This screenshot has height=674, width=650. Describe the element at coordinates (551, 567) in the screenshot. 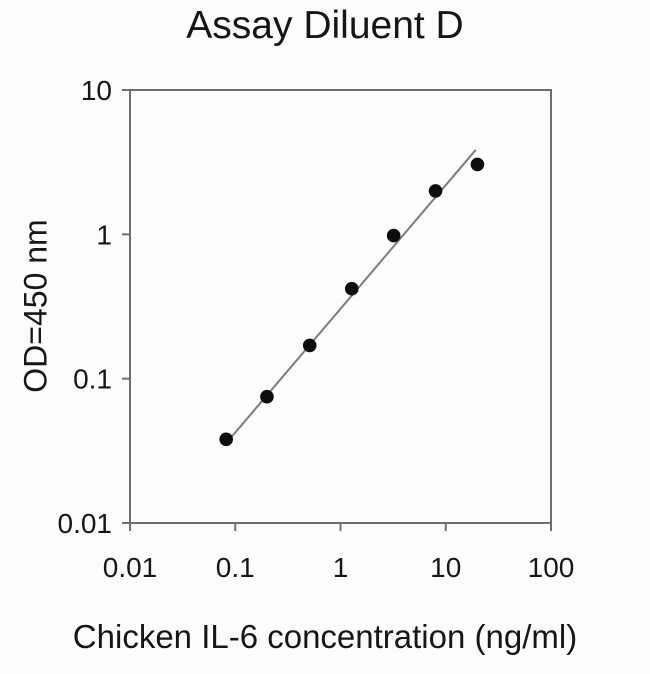

I see `x-tick-label: 100` at that location.